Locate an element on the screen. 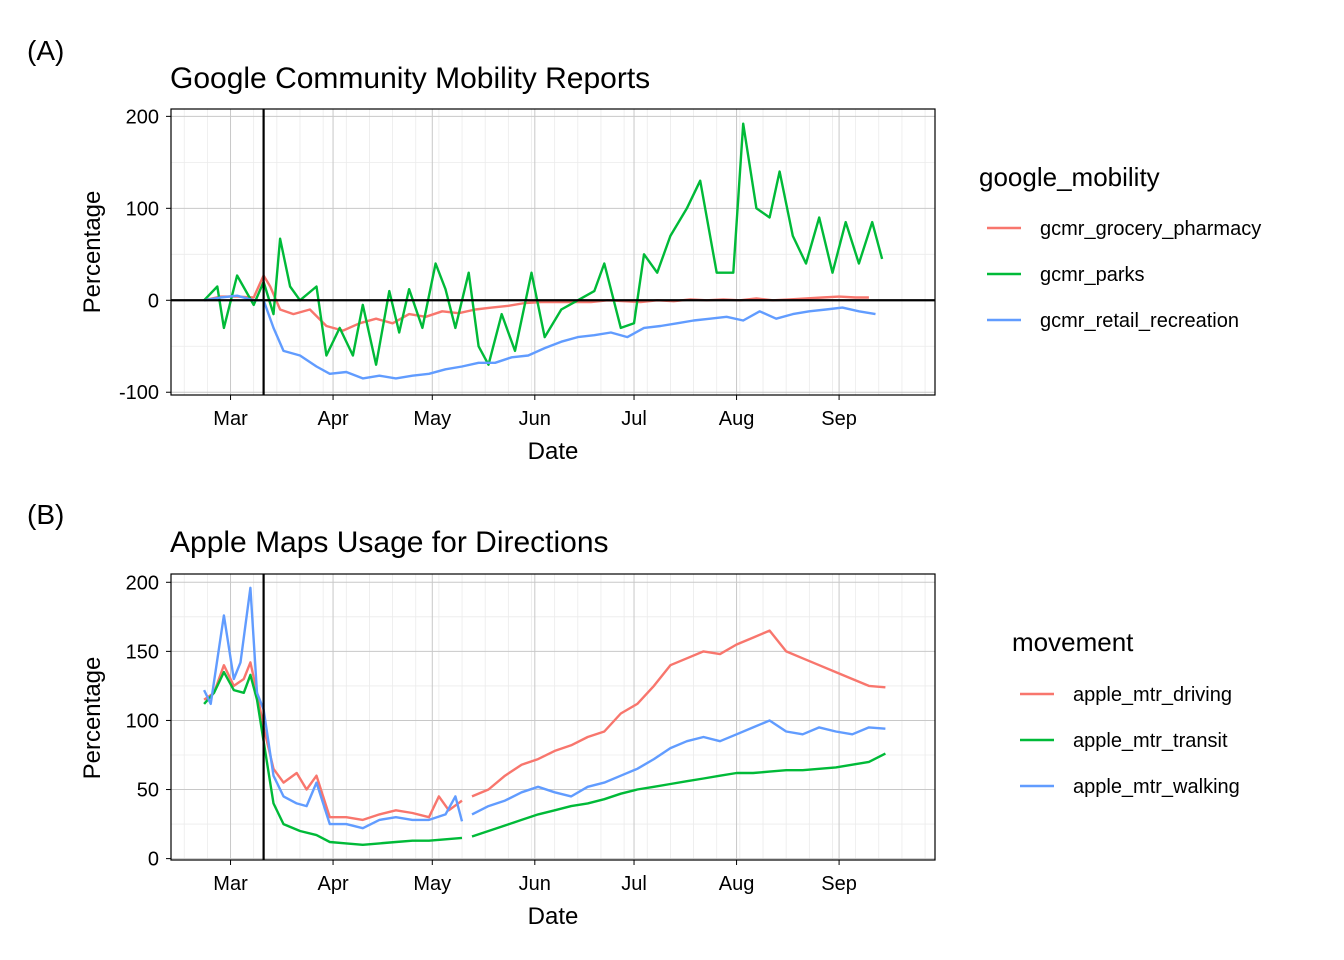 This screenshot has width=1344, height=960. series-line-gcmr_parks is located at coordinates (543, 244).